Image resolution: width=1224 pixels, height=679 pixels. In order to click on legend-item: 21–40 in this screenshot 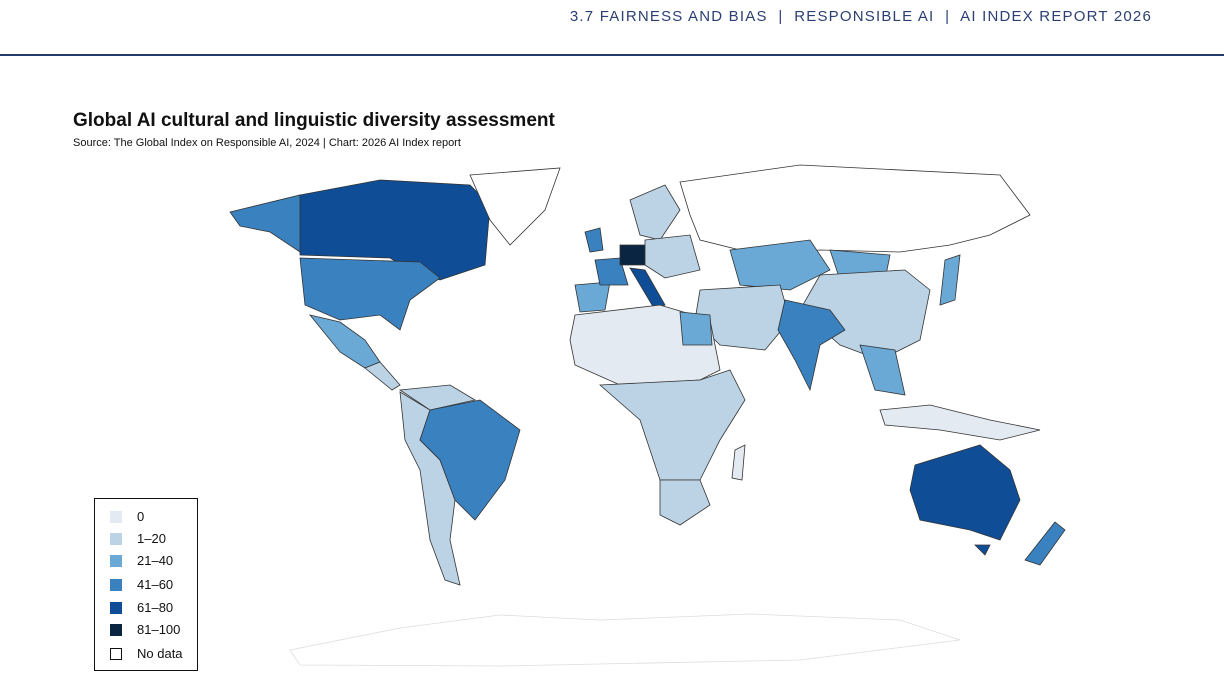, I will do `click(141, 560)`.